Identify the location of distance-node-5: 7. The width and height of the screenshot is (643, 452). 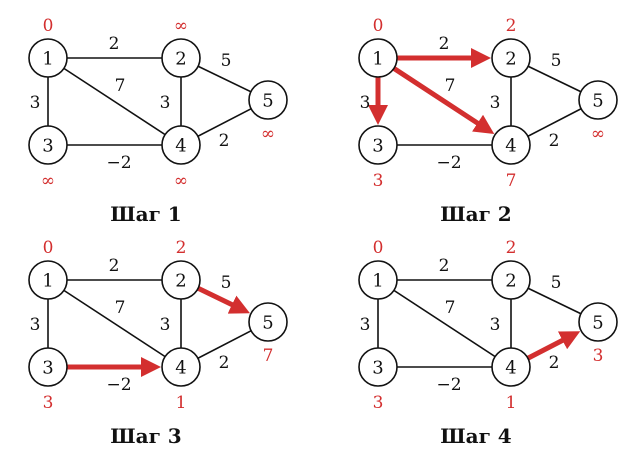
(268, 356).